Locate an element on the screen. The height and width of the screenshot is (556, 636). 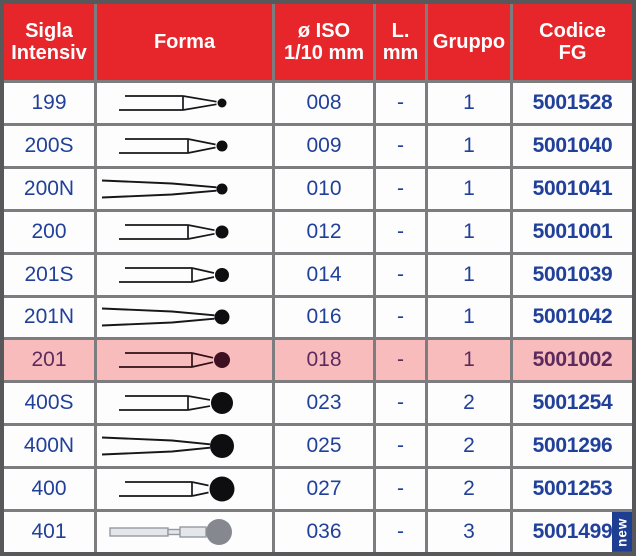
cell-codice-fg: 5001040 is located at coordinates (572, 145).